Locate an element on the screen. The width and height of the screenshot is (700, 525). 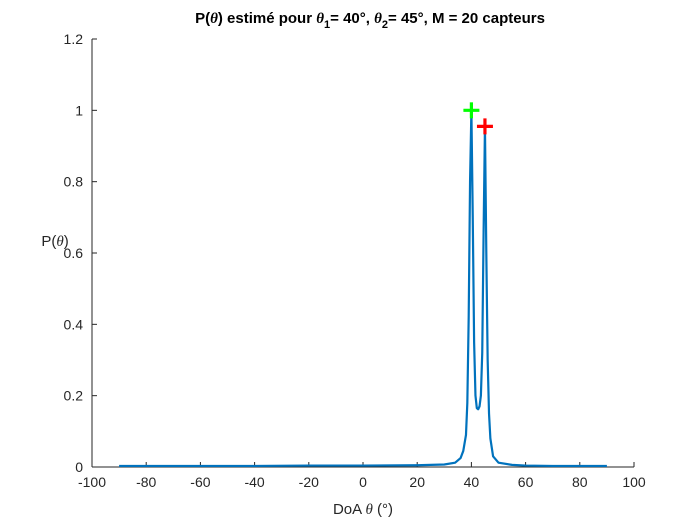
y-axis-label: P(θ) is located at coordinates (54, 241).